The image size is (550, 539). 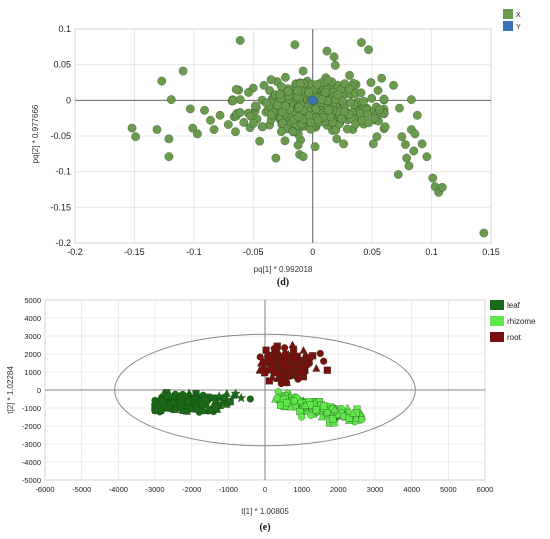 I want to click on x-tick-label: -0.1, so click(x=194, y=252).